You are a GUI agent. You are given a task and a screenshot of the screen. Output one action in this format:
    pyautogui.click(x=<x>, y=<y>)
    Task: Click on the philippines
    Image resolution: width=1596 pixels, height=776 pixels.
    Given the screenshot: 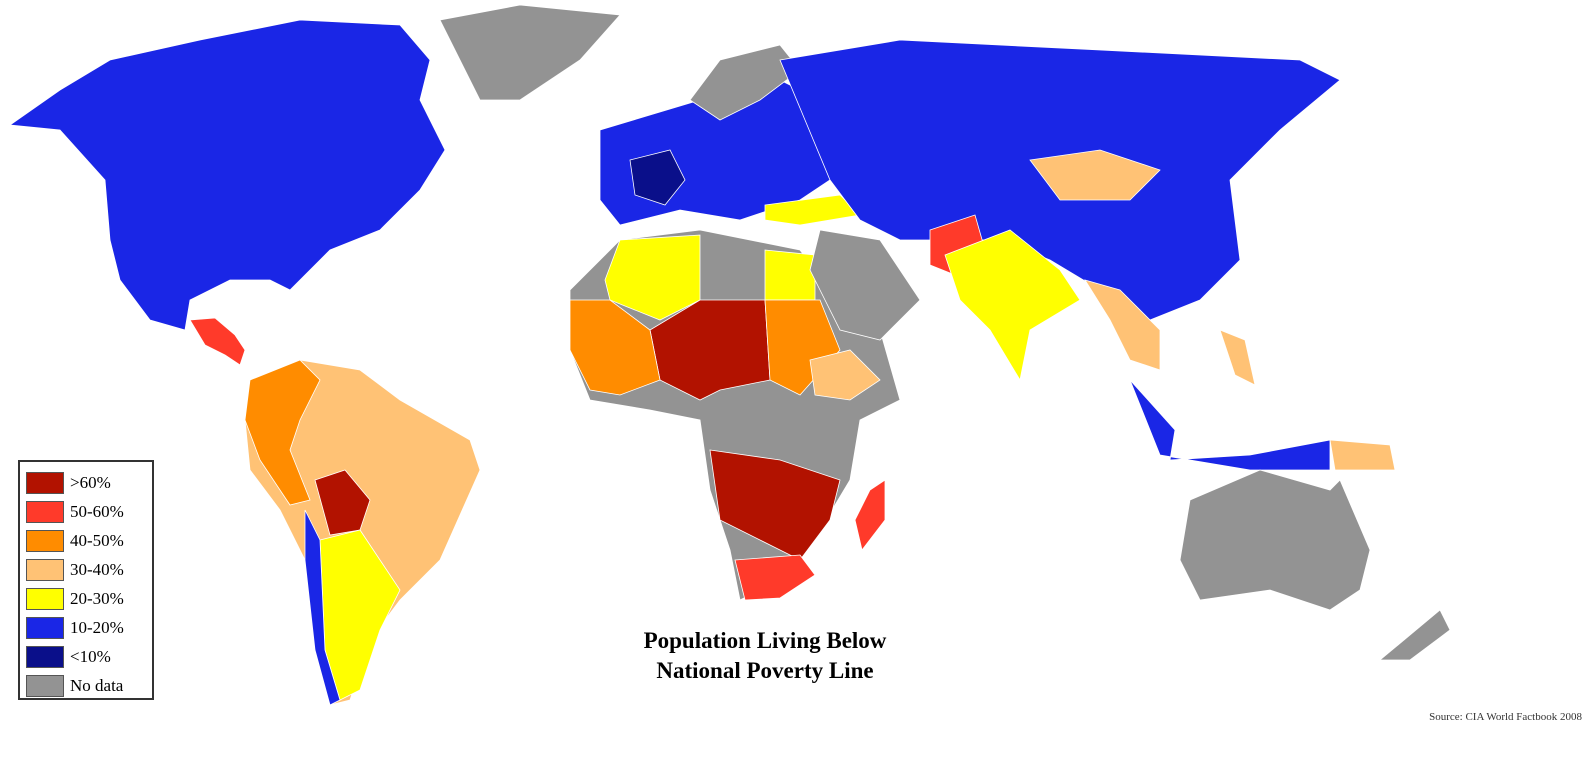 What is the action you would take?
    pyautogui.click(x=1237, y=357)
    